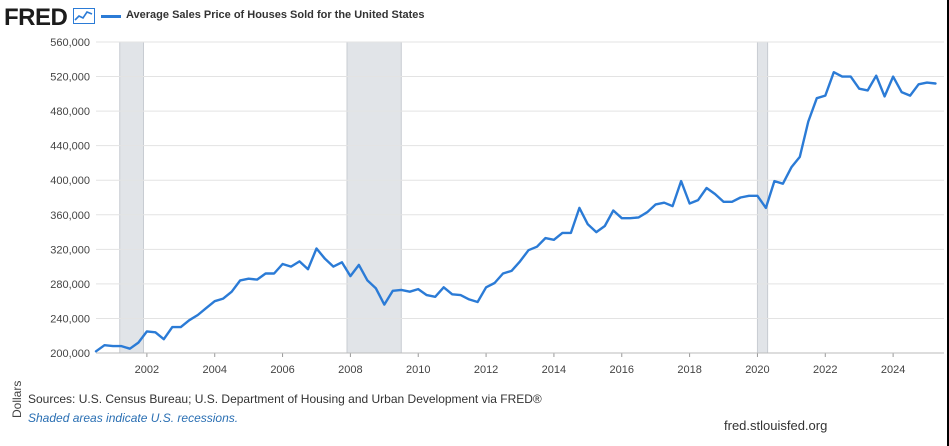 This screenshot has width=949, height=446. I want to click on y-tick-label: 200,000, so click(70, 354).